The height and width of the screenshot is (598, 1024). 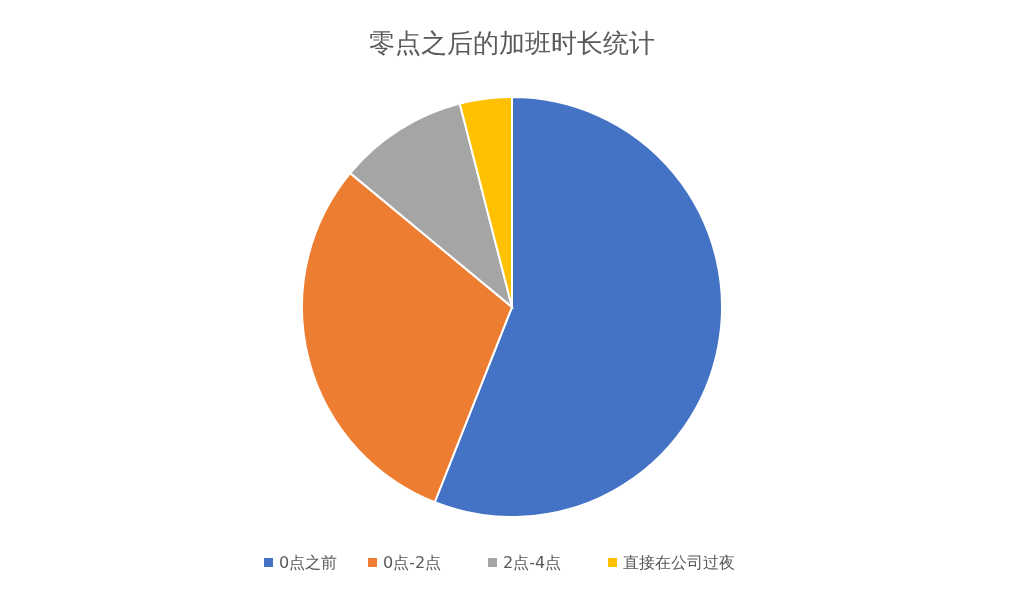 I want to click on legend-label: 0点-2点, so click(x=412, y=562).